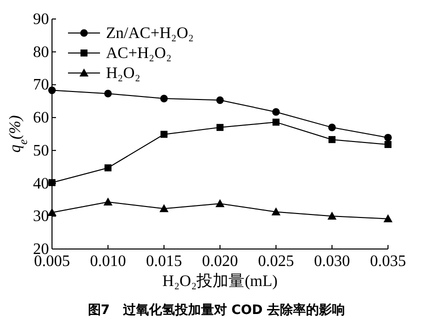 The height and width of the screenshot is (324, 433). Describe the element at coordinates (108, 261) in the screenshot. I see `x-tick-label: 0.010` at that location.